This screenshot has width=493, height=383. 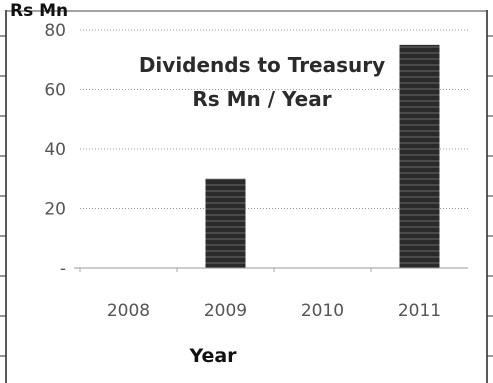 I want to click on chart-title-line-2: Rs Mn / Year, so click(x=261, y=99).